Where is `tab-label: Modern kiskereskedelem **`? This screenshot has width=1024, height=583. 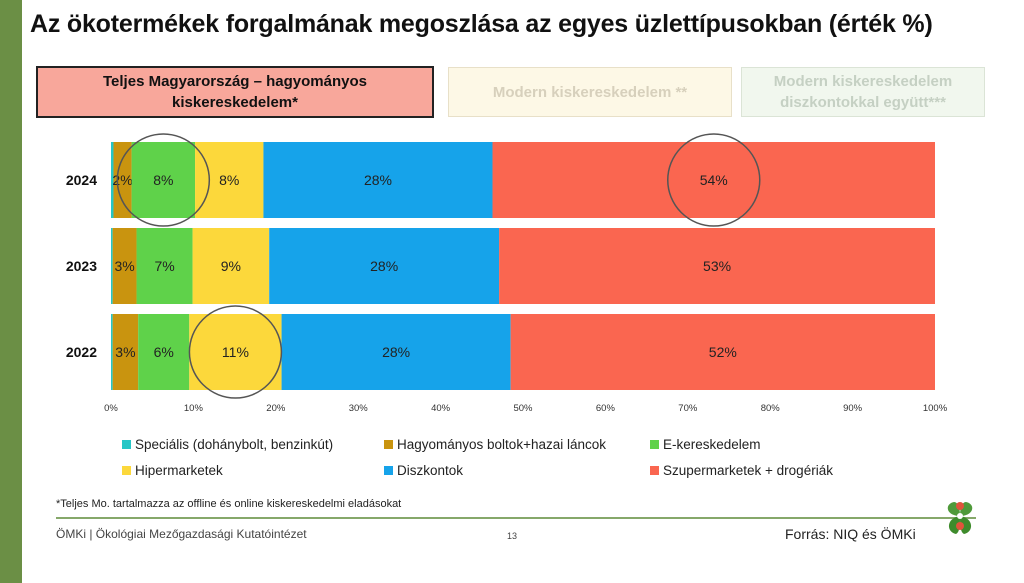 tab-label: Modern kiskereskedelem ** is located at coordinates (590, 92).